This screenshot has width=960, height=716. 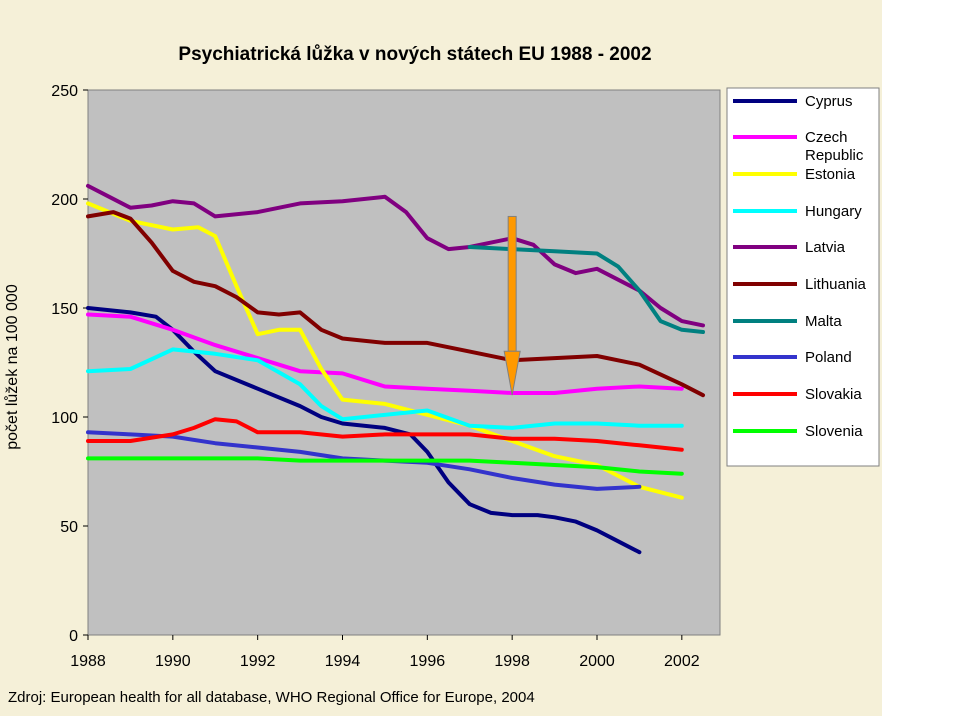 I want to click on series-line-hungary, so click(x=385, y=388).